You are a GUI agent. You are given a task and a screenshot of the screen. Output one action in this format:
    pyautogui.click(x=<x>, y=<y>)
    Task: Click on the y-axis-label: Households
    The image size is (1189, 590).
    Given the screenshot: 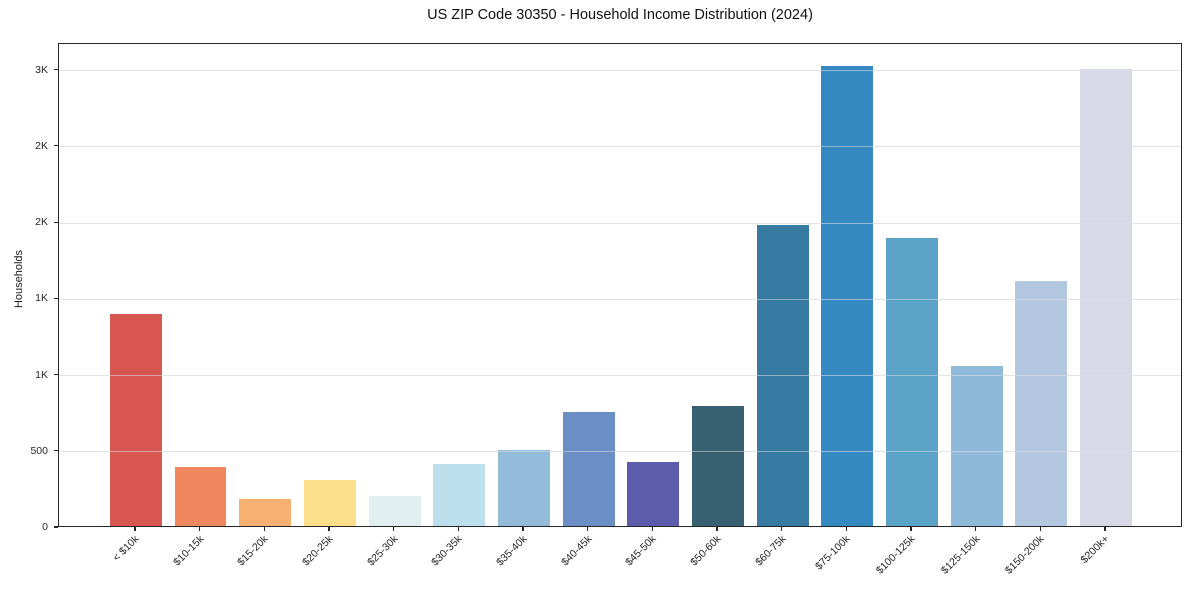 What is the action you would take?
    pyautogui.click(x=19, y=279)
    